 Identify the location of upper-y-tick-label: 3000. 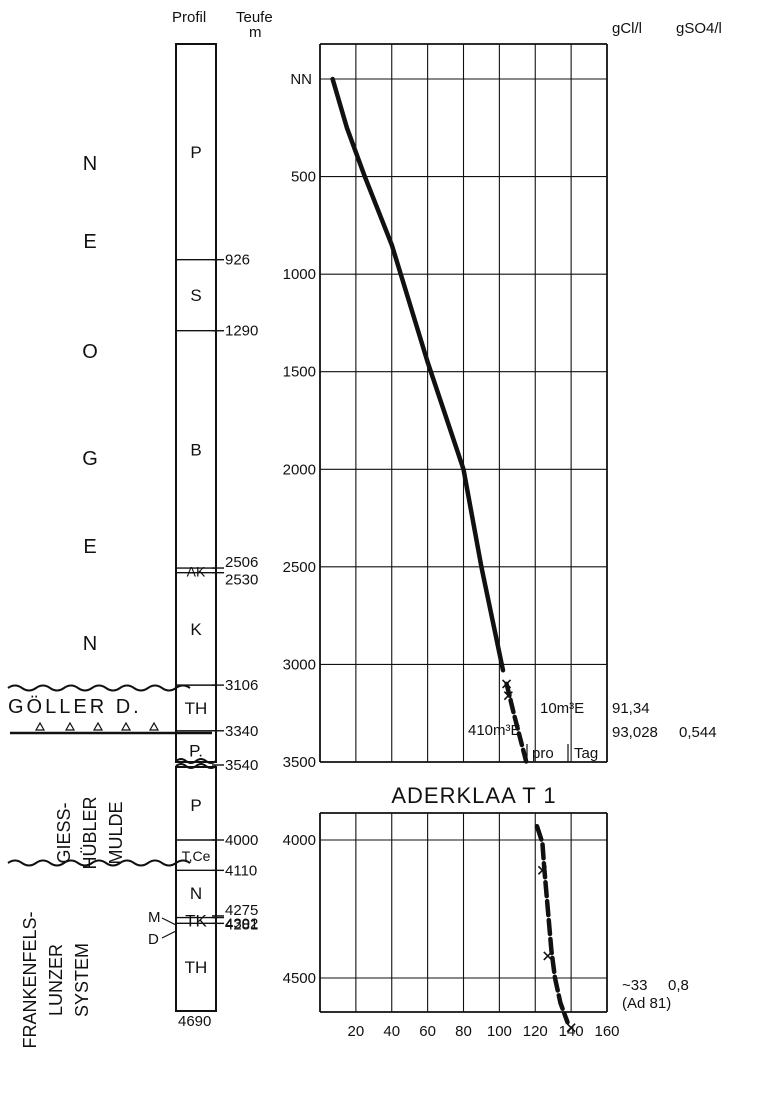
(299, 664).